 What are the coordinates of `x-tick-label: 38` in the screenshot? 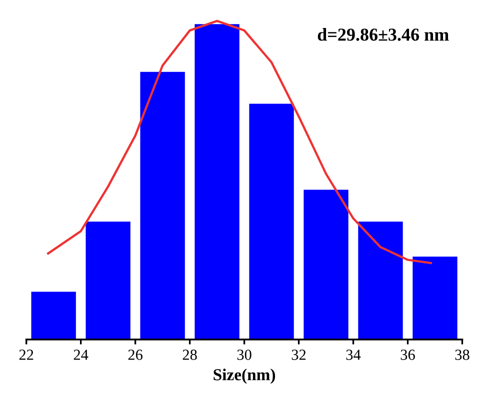 It's located at (462, 355).